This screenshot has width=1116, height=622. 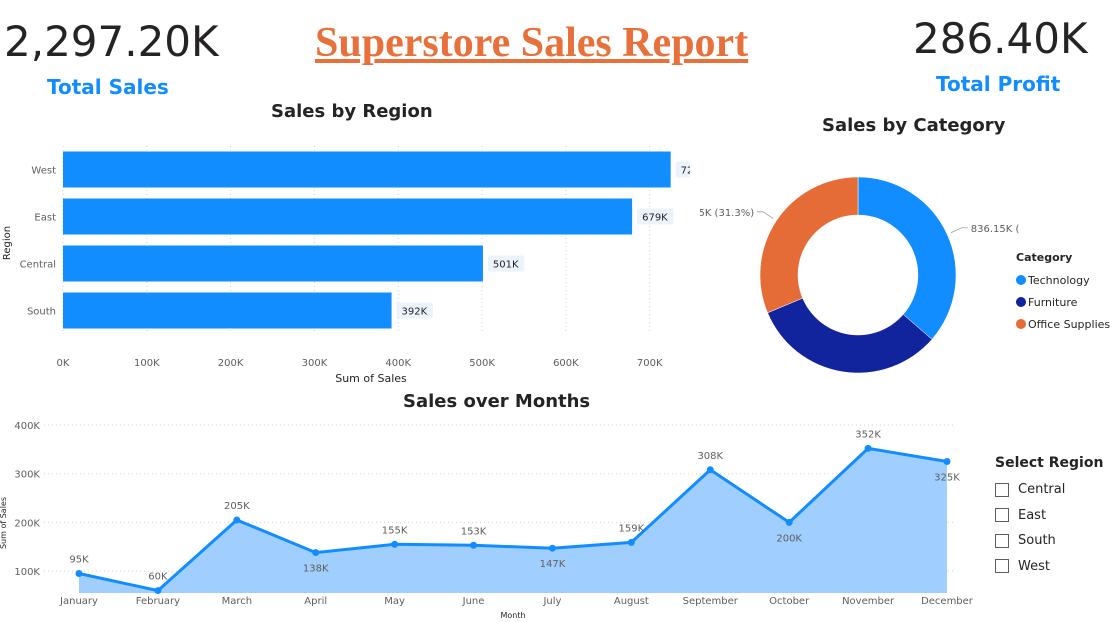 I want to click on data-point-january, so click(x=79, y=574).